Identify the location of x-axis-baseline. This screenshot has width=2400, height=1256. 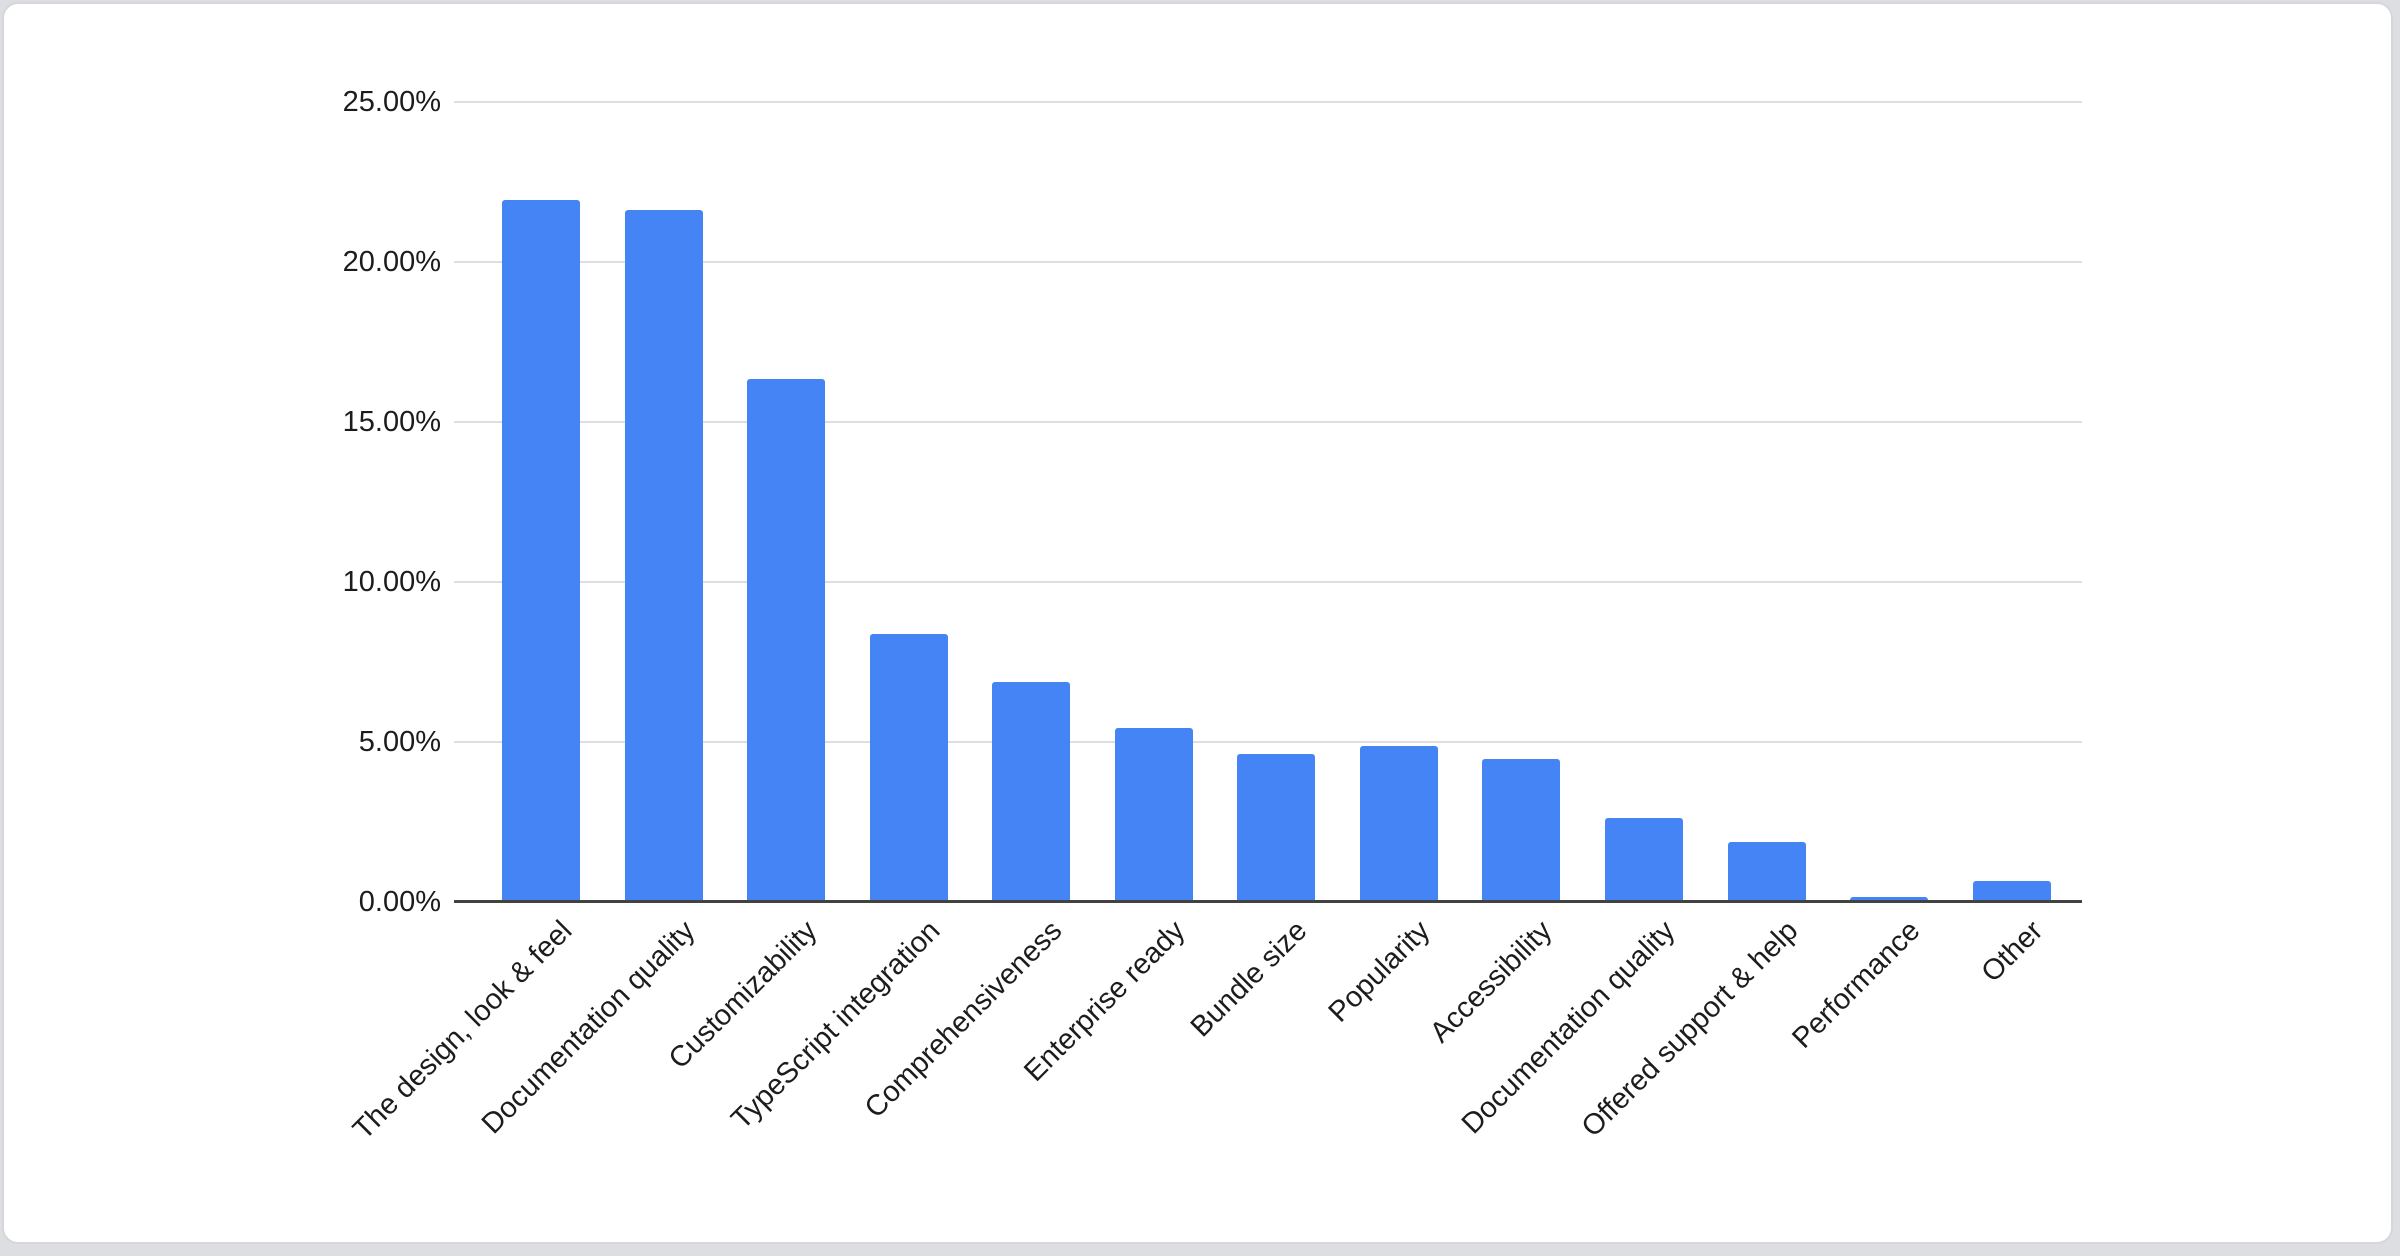
(1268, 901).